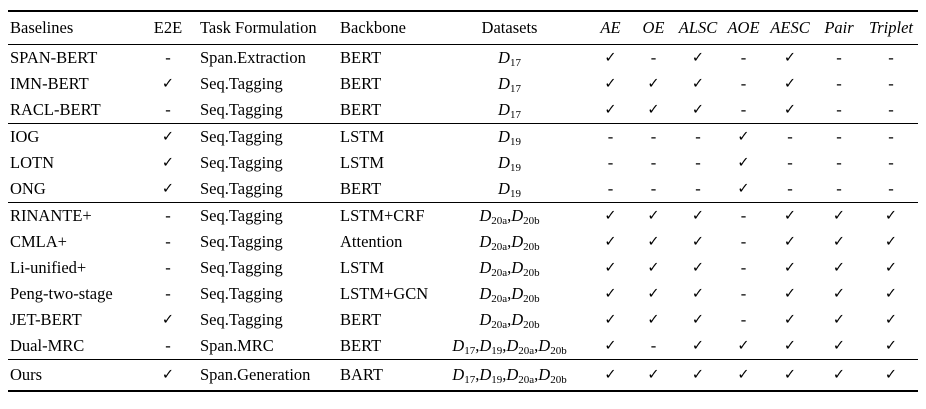  I want to click on task-mark-cell-ae: -, so click(610, 188).